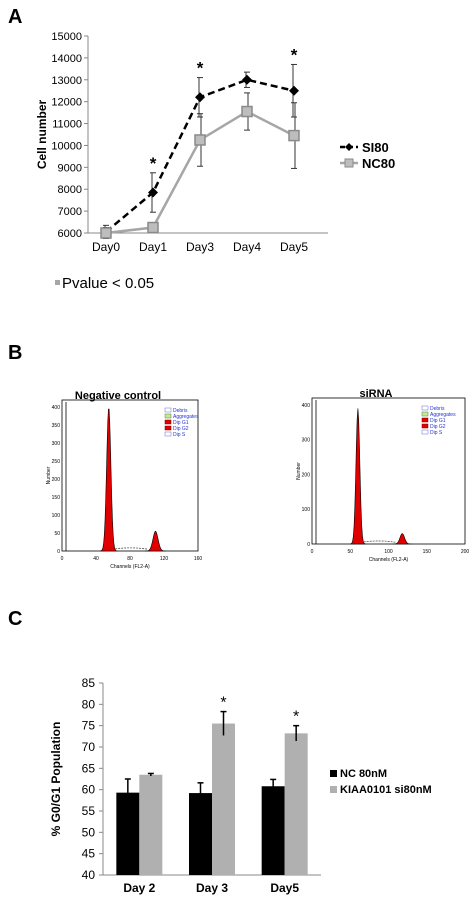 This screenshot has width=474, height=899. Describe the element at coordinates (56, 498) in the screenshot. I see `y-tick-label: 150` at that location.